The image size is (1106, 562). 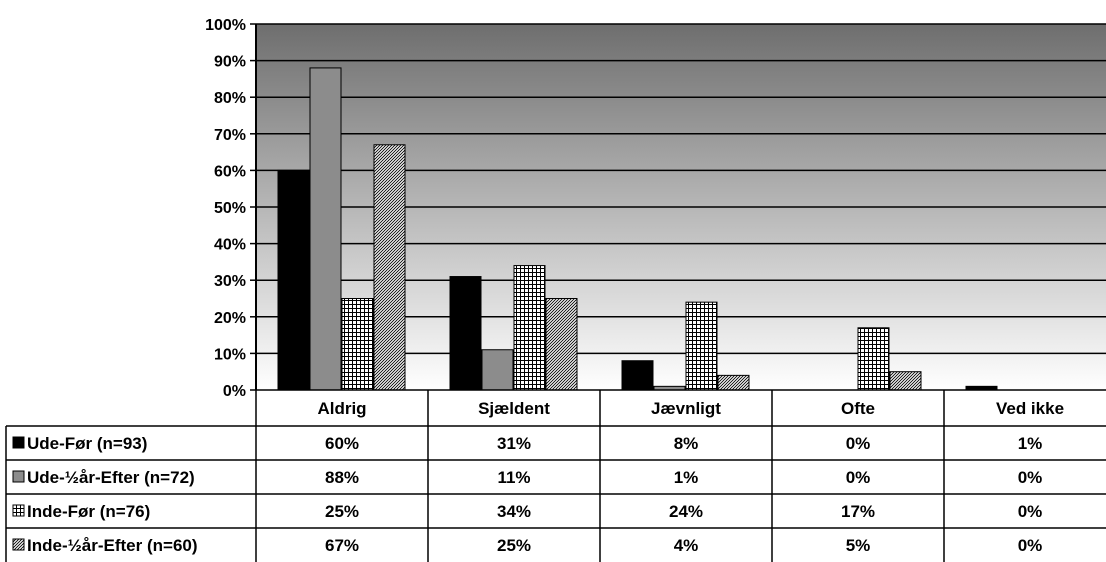 I want to click on y-tick-label: 70%, so click(x=230, y=135).